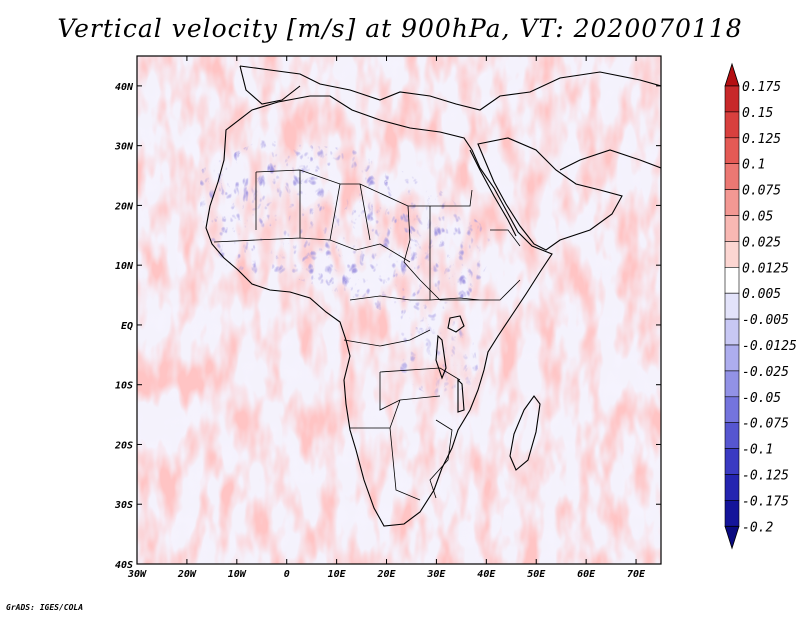 The width and height of the screenshot is (800, 618). Describe the element at coordinates (486, 574) in the screenshot. I see `x-tick-label: 40E` at that location.